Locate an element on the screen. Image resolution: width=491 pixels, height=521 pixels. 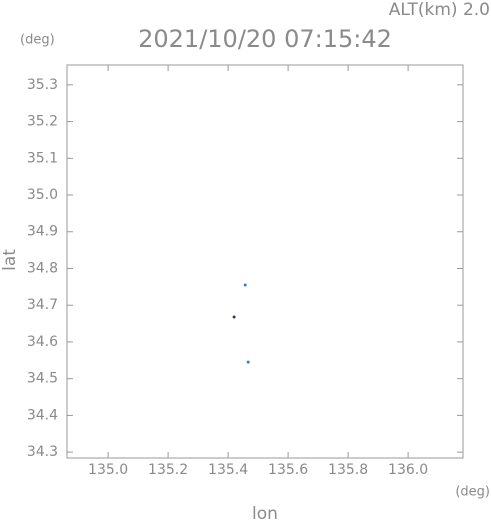
y-axis-label: lat is located at coordinates (10, 260).